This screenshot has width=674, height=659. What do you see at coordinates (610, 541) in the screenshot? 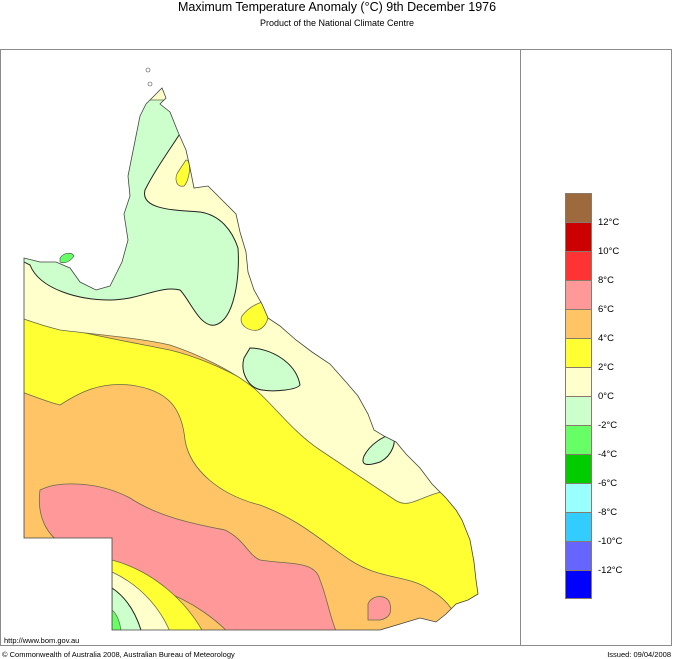
I see `legend-label: -10°C` at bounding box center [610, 541].